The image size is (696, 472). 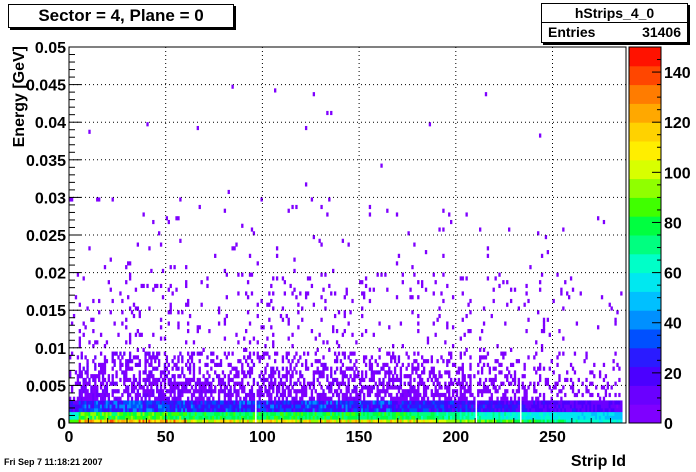 I want to click on y-tick-label: 0.03, so click(x=50, y=198).